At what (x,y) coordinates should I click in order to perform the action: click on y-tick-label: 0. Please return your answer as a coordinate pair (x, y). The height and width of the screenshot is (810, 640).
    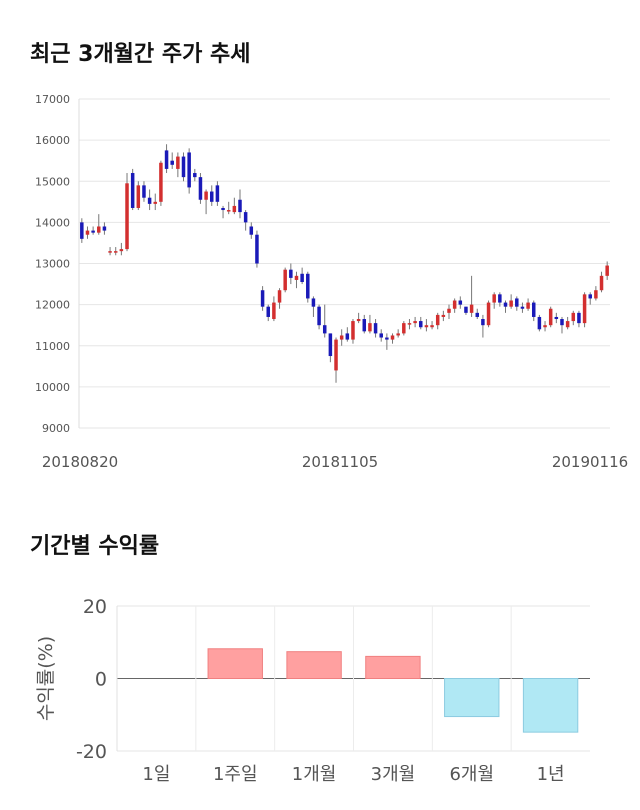
    Looking at the image, I should click on (101, 680).